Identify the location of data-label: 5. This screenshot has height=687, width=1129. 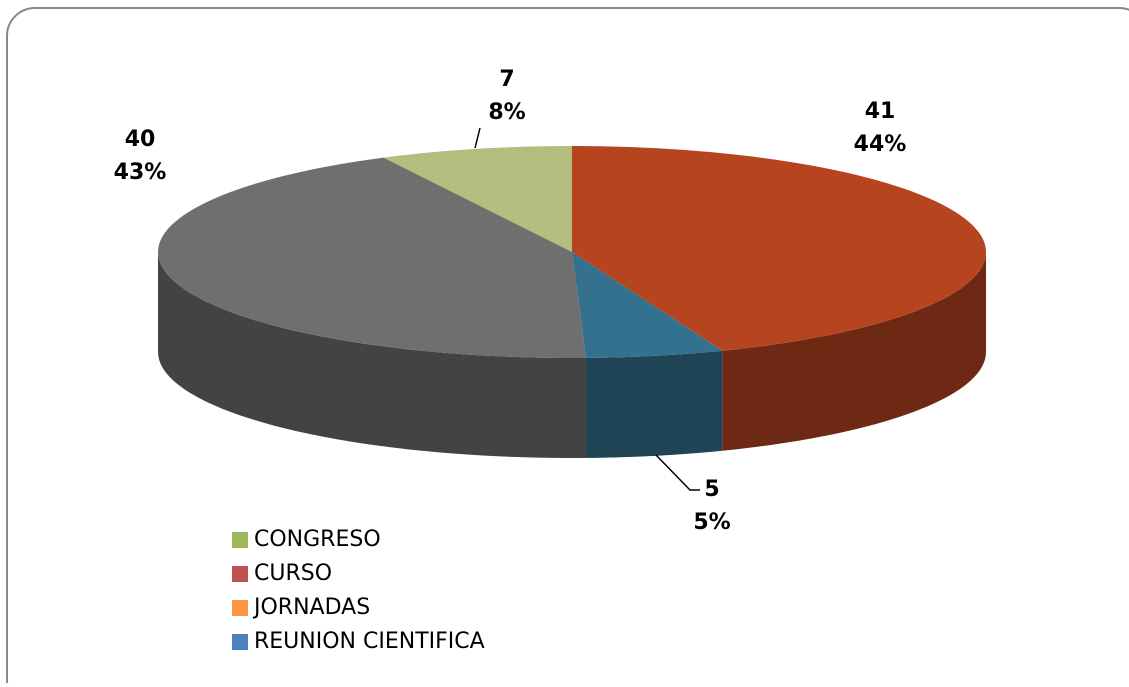
(711, 489).